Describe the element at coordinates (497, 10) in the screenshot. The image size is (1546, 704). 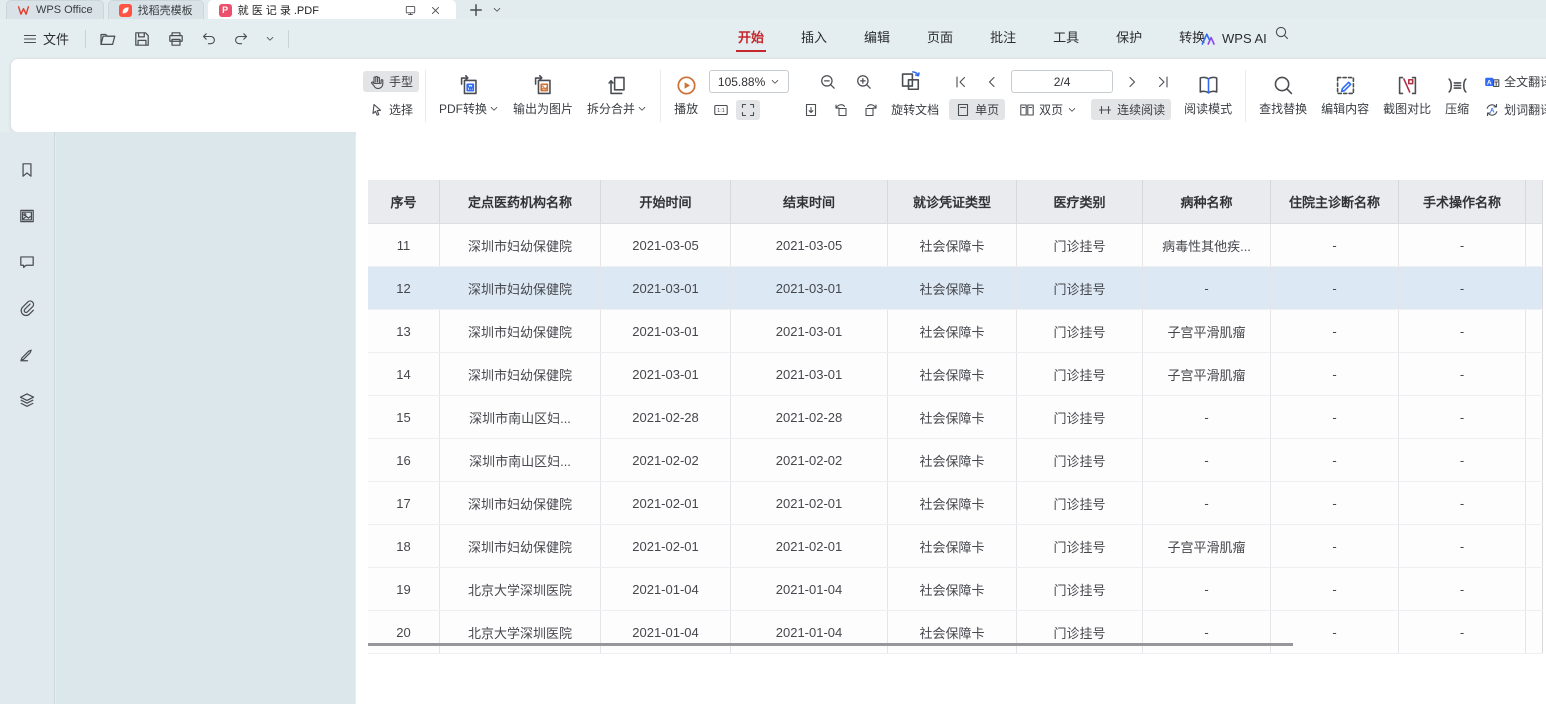
I see `tab-list-chevron-icon` at that location.